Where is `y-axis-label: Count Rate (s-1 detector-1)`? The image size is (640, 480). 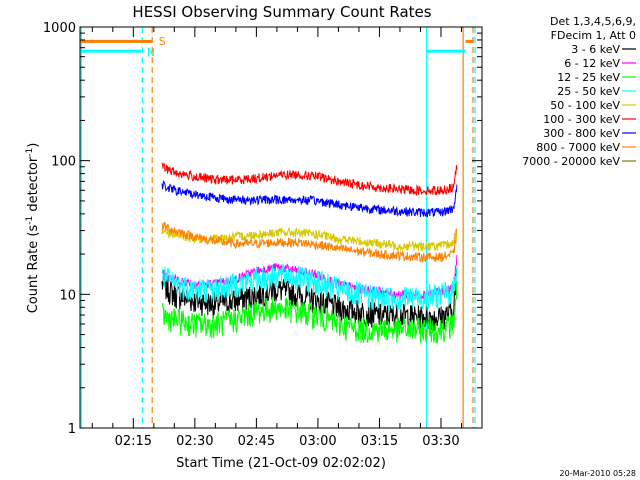 y-axis-label: Count Rate (s-1 detector-1) is located at coordinates (33, 228).